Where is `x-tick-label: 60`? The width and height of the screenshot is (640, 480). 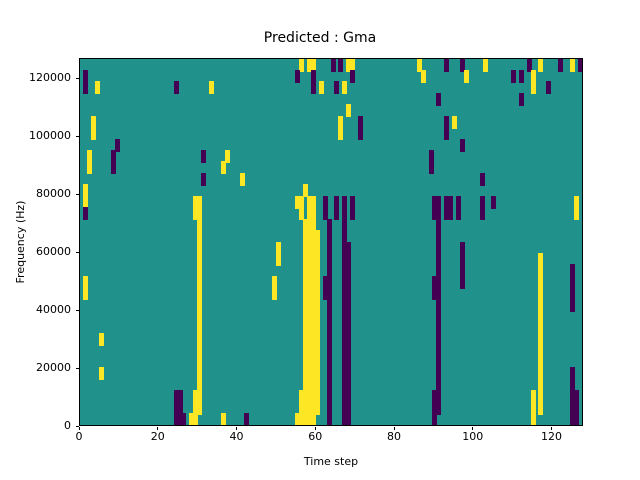
x-tick-label: 60 is located at coordinates (315, 436).